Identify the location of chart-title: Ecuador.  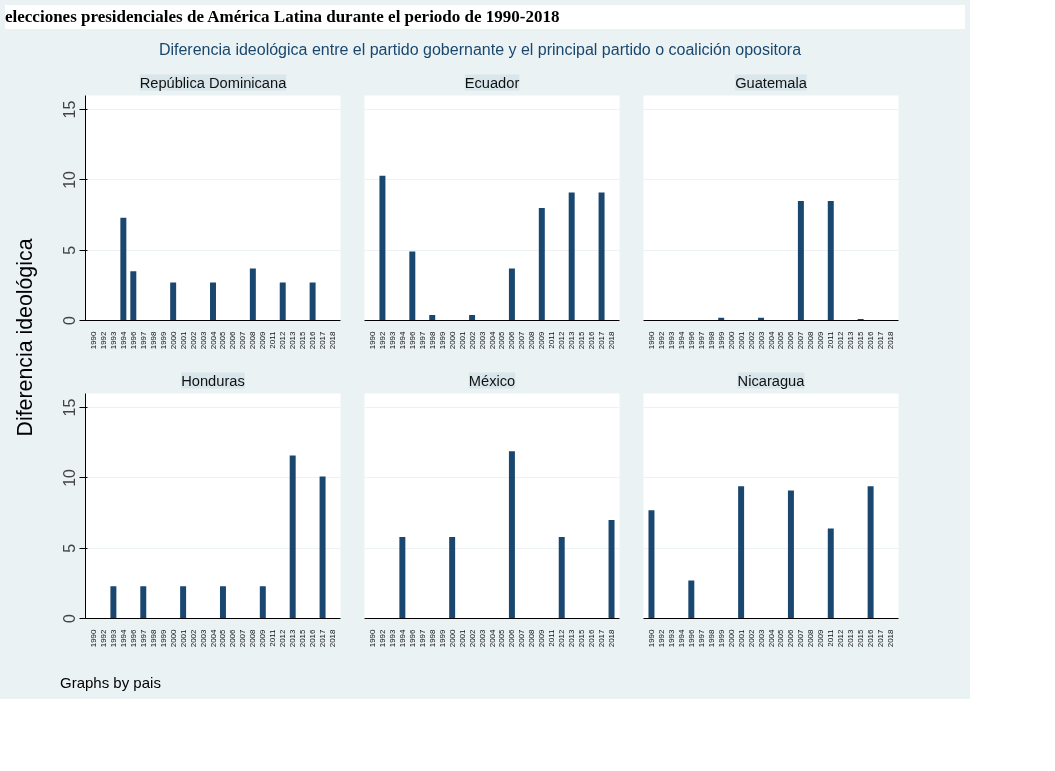
(492, 82).